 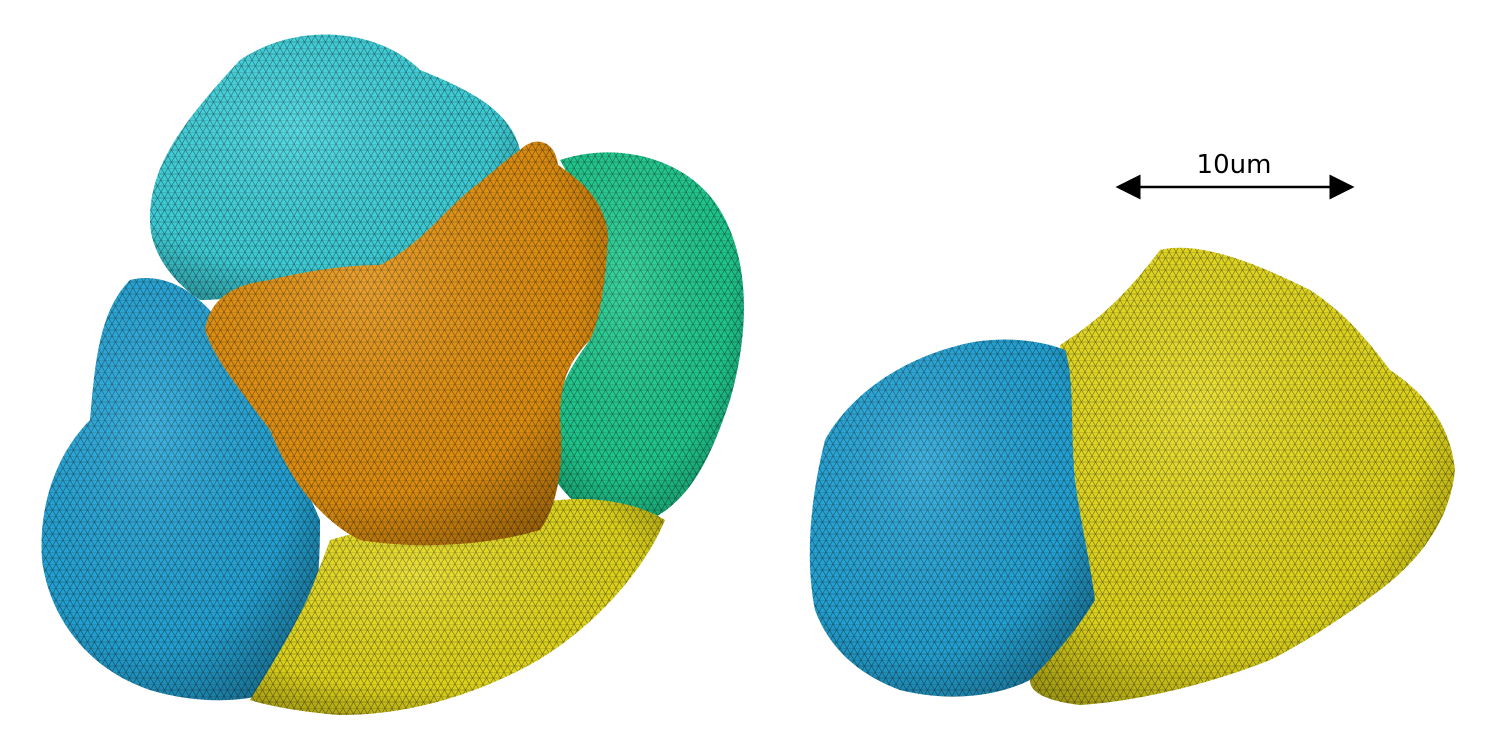 I want to click on right-sky-blue-cell, so click(x=952, y=518).